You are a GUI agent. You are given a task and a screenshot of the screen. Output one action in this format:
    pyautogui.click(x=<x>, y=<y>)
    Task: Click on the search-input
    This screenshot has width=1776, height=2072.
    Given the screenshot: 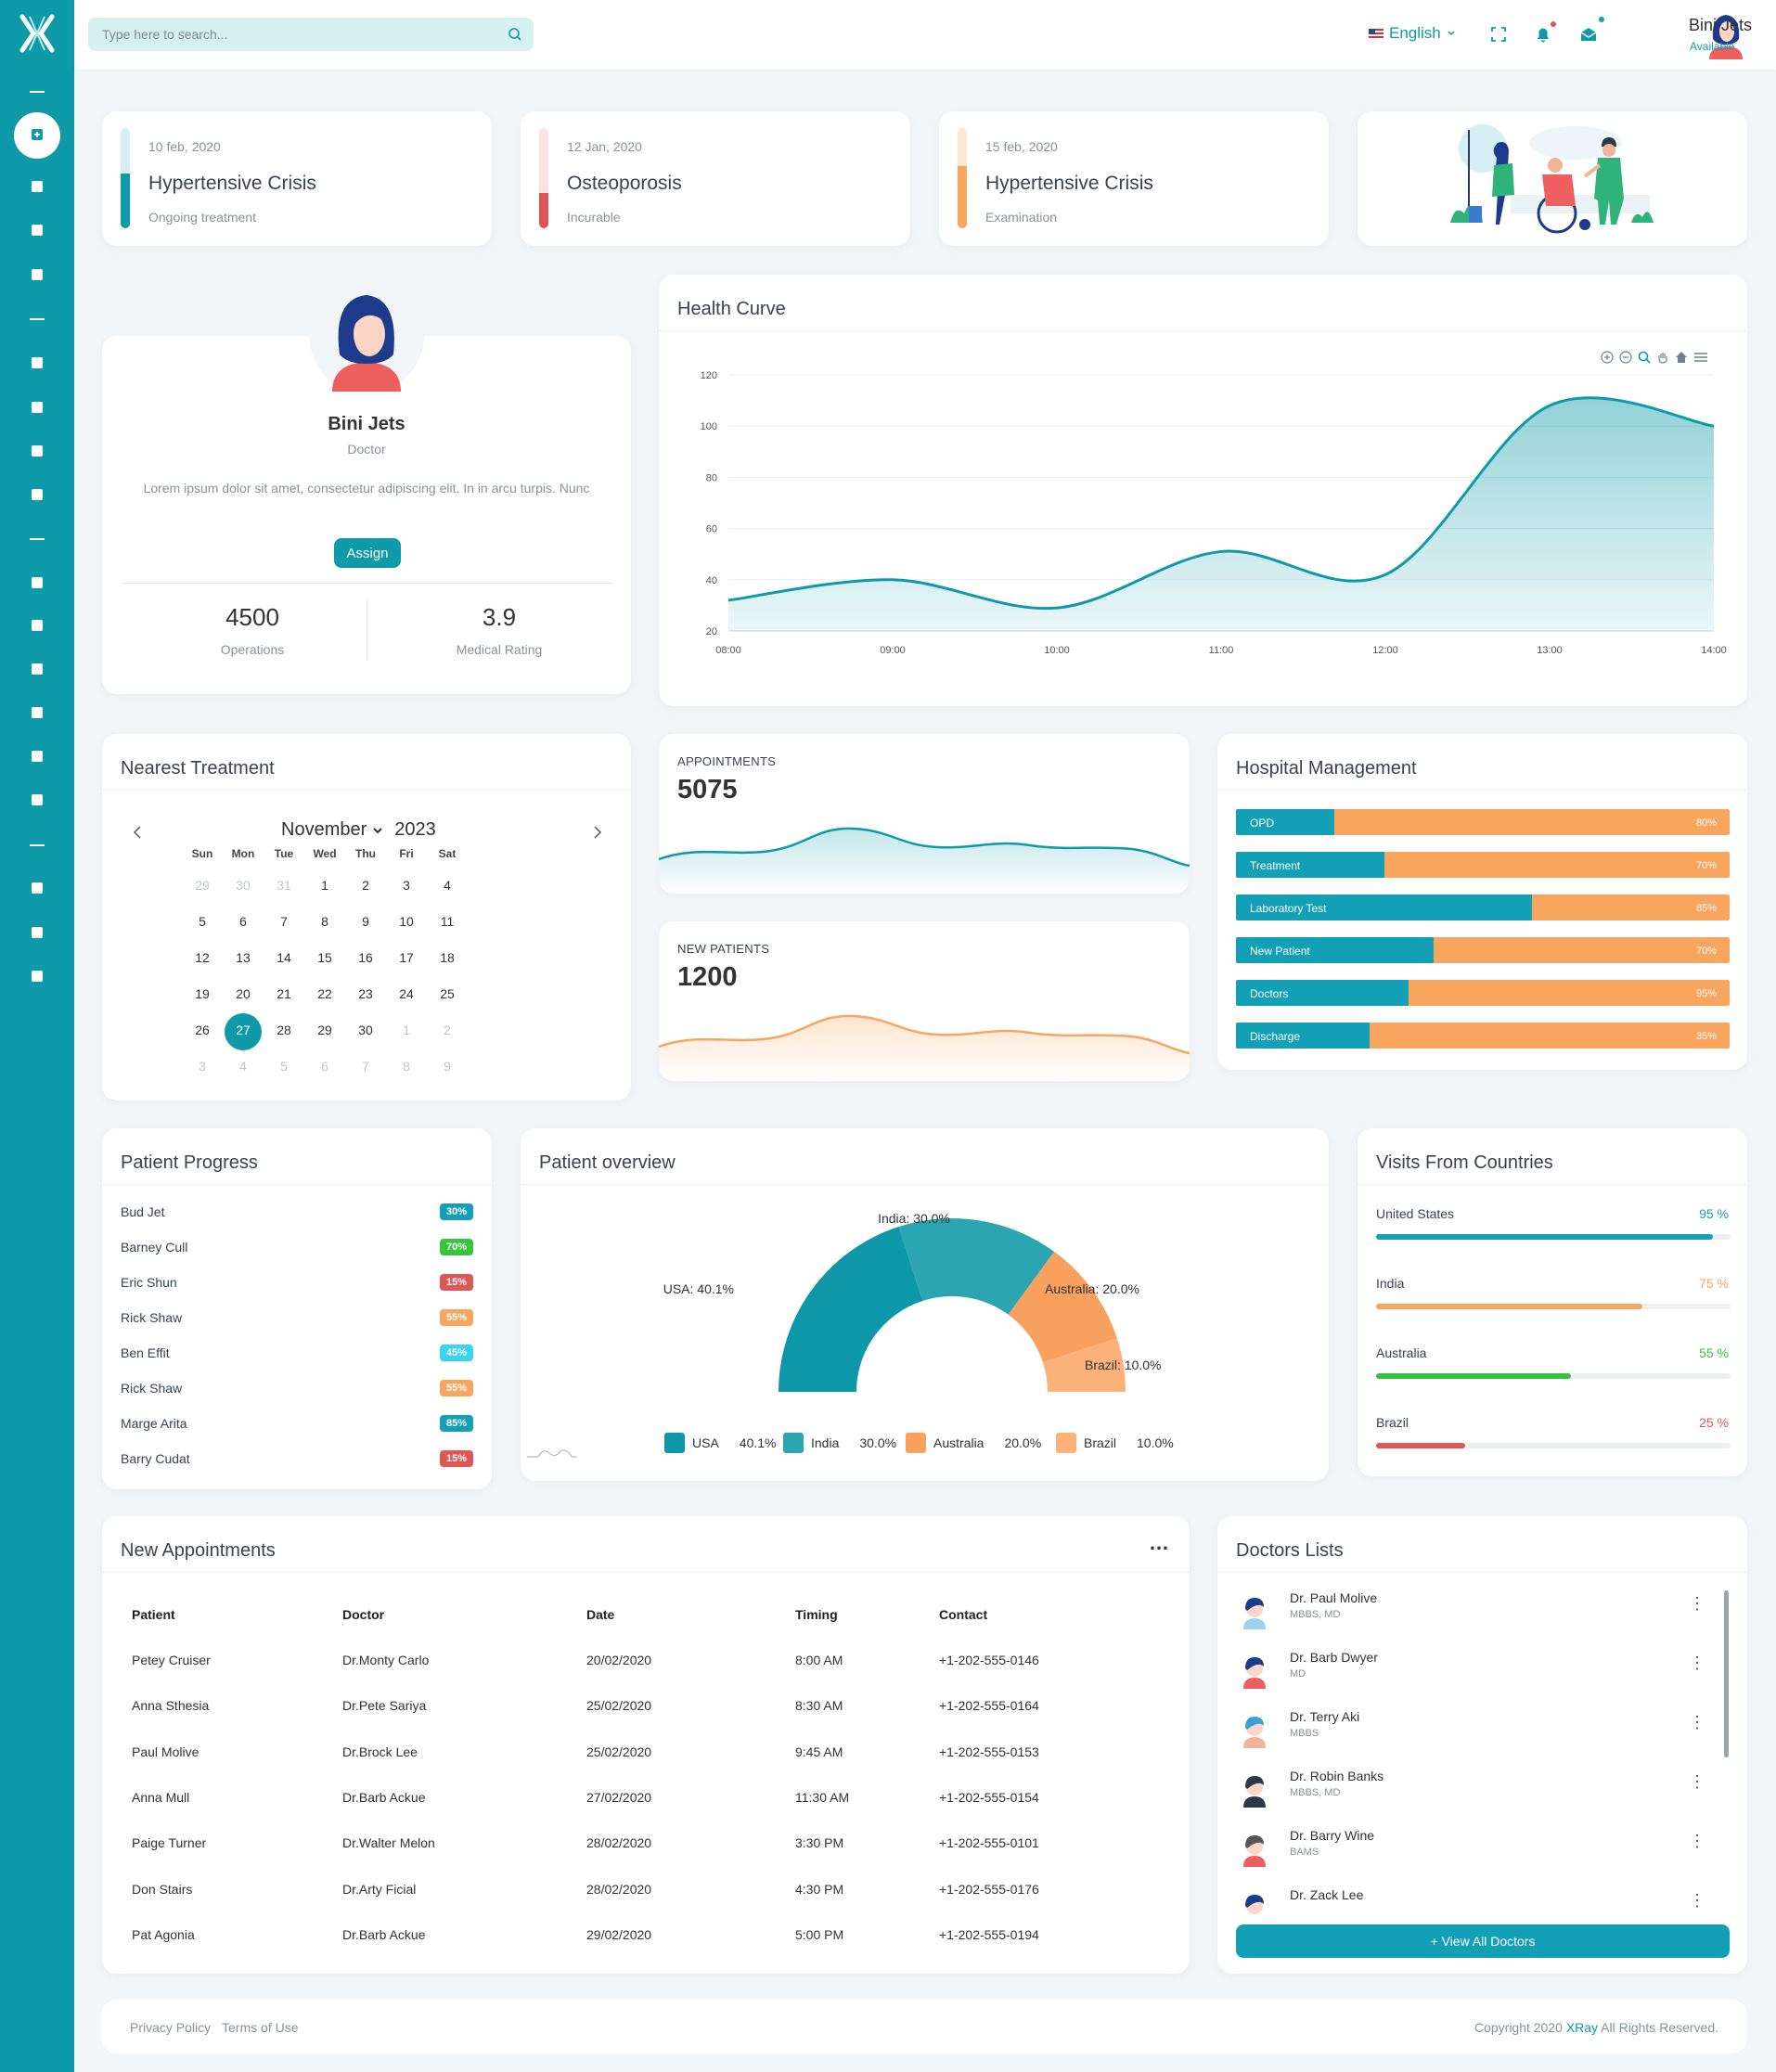 What is the action you would take?
    pyautogui.click(x=292, y=34)
    